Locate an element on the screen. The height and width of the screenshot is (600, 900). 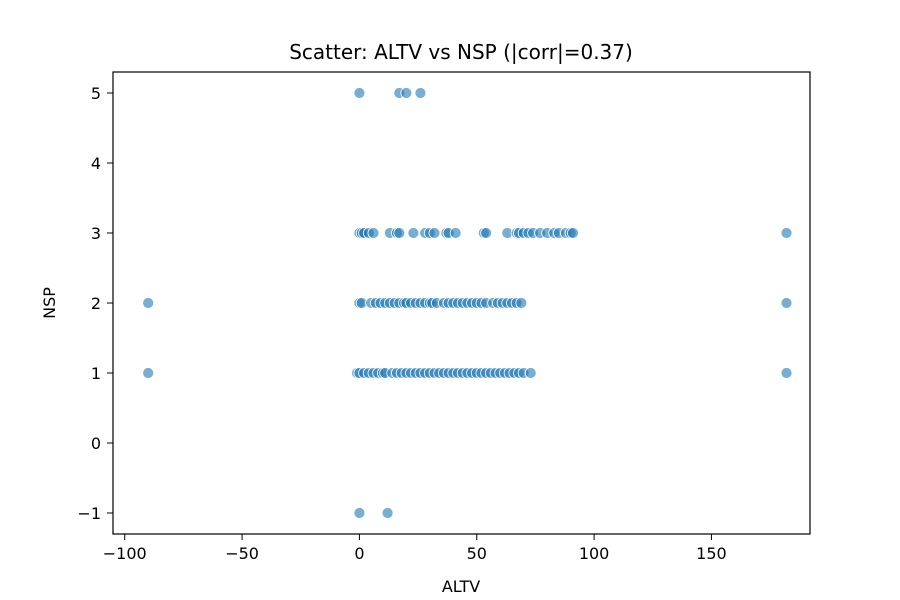
y-tick-label: 3 is located at coordinates (96, 233).